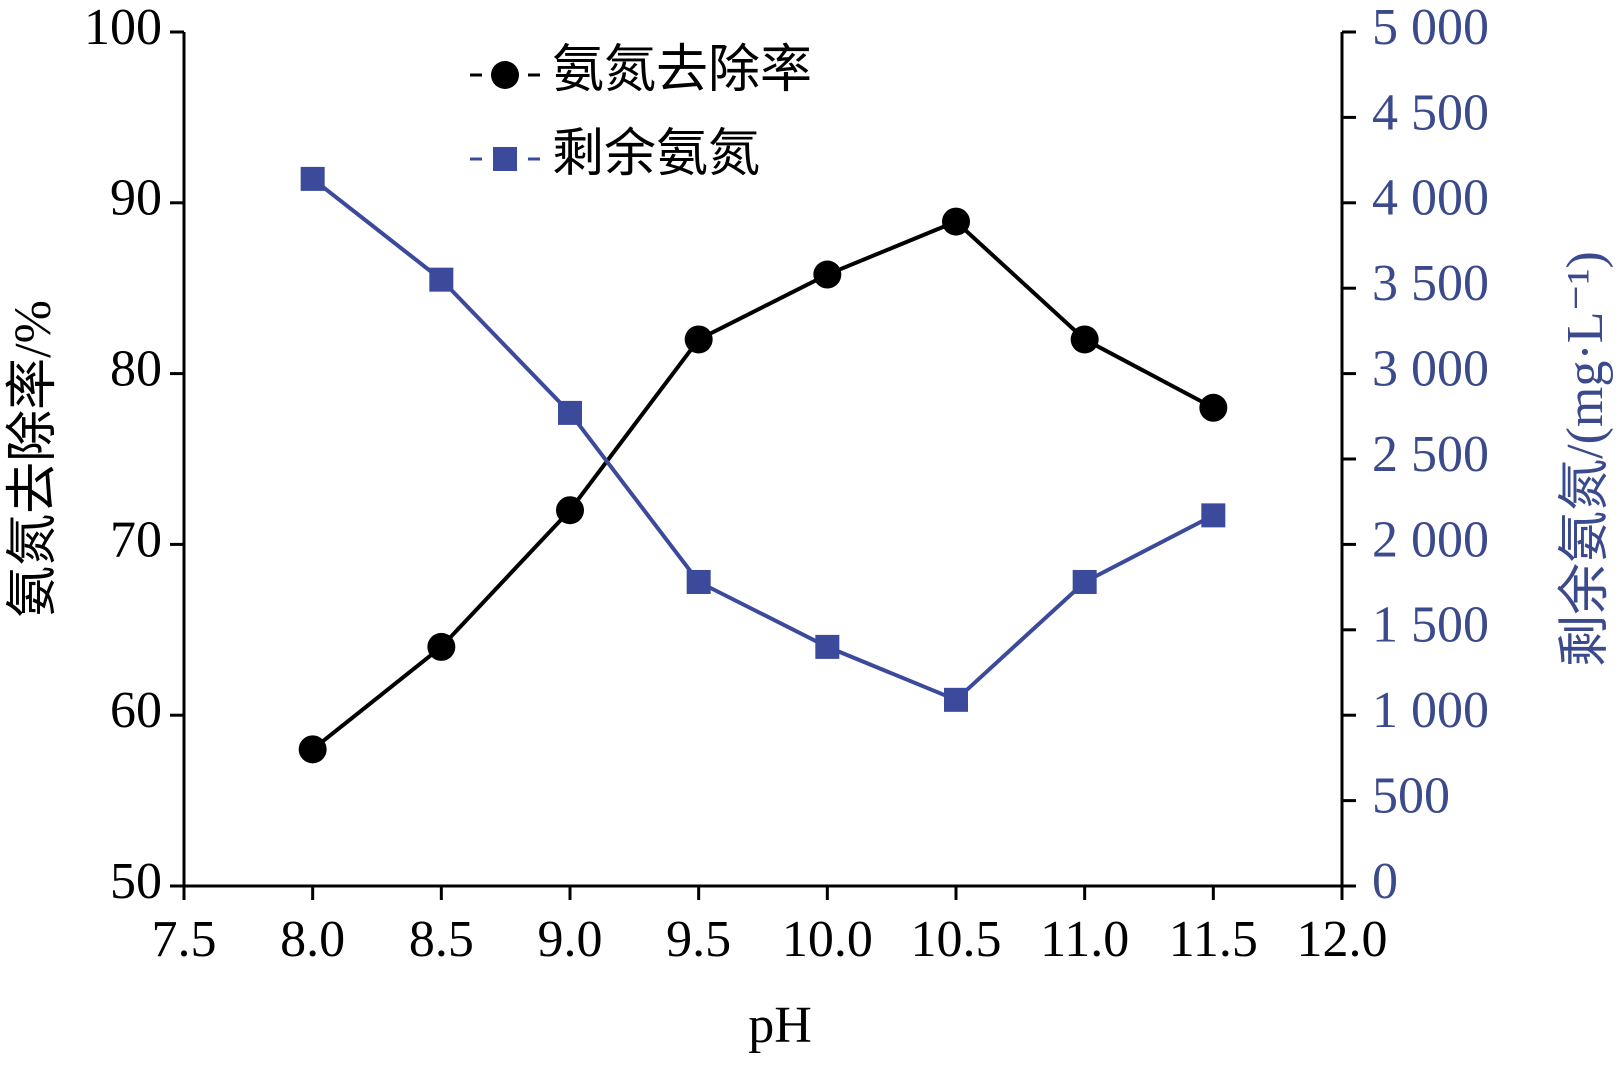  Describe the element at coordinates (827, 939) in the screenshot. I see `x-tick-label: 10.0` at that location.